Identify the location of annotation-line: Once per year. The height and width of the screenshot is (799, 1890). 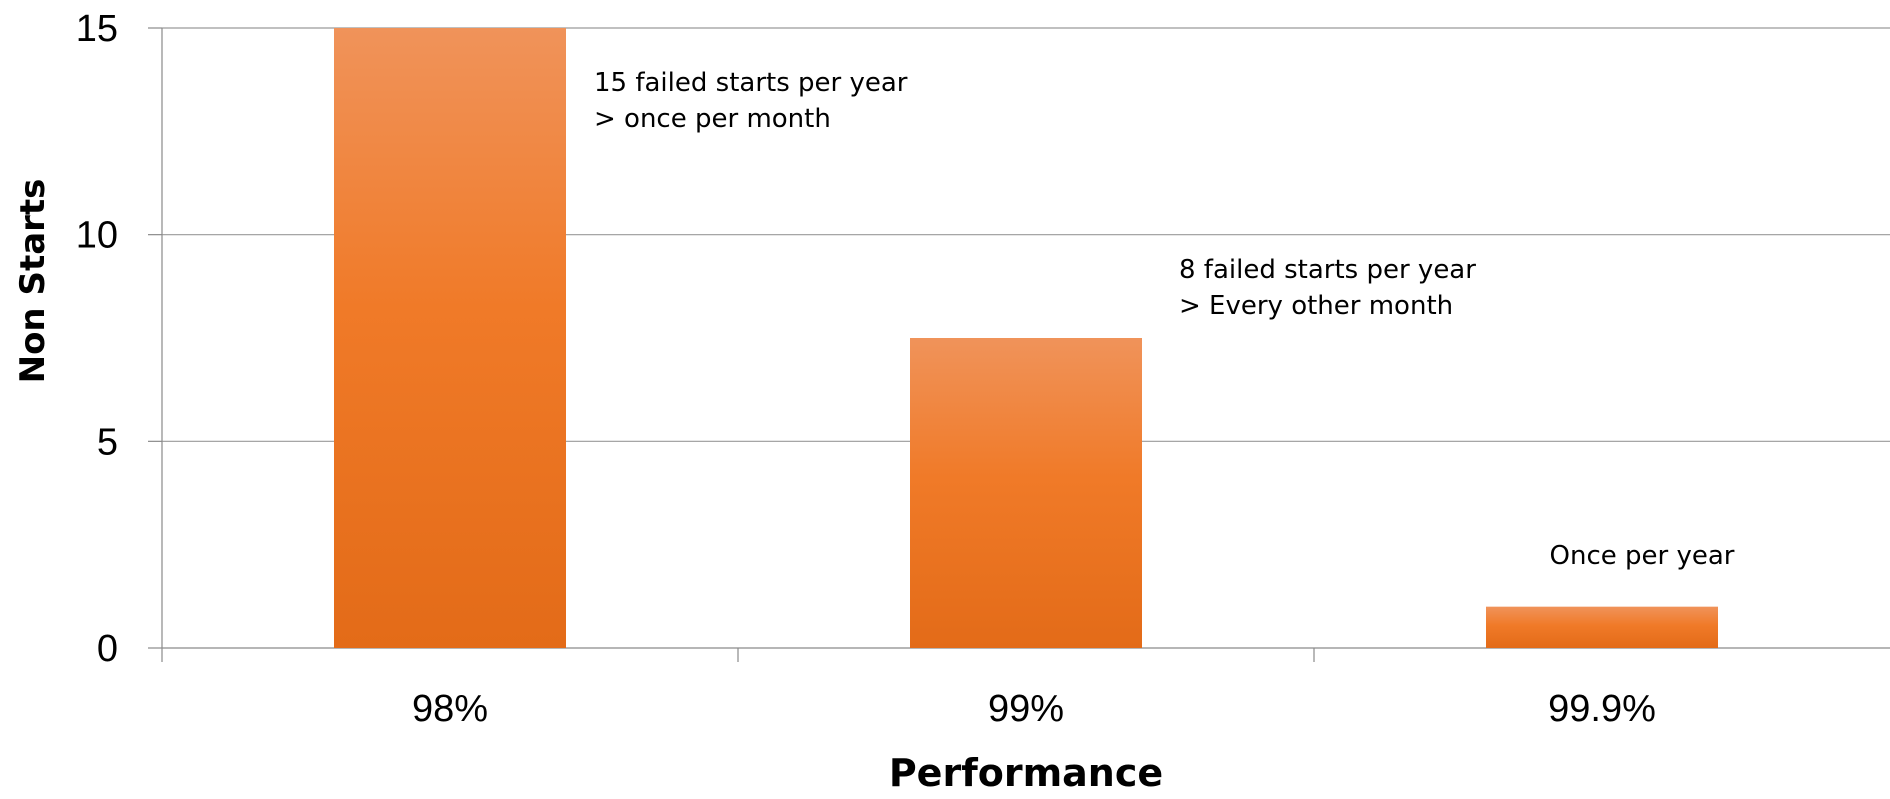
(1642, 556).